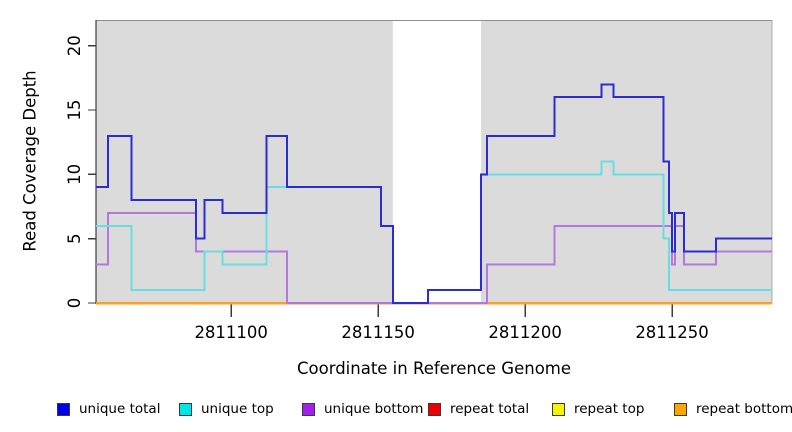 The width and height of the screenshot is (792, 432). I want to click on x-tick-label: 2811200, so click(525, 332).